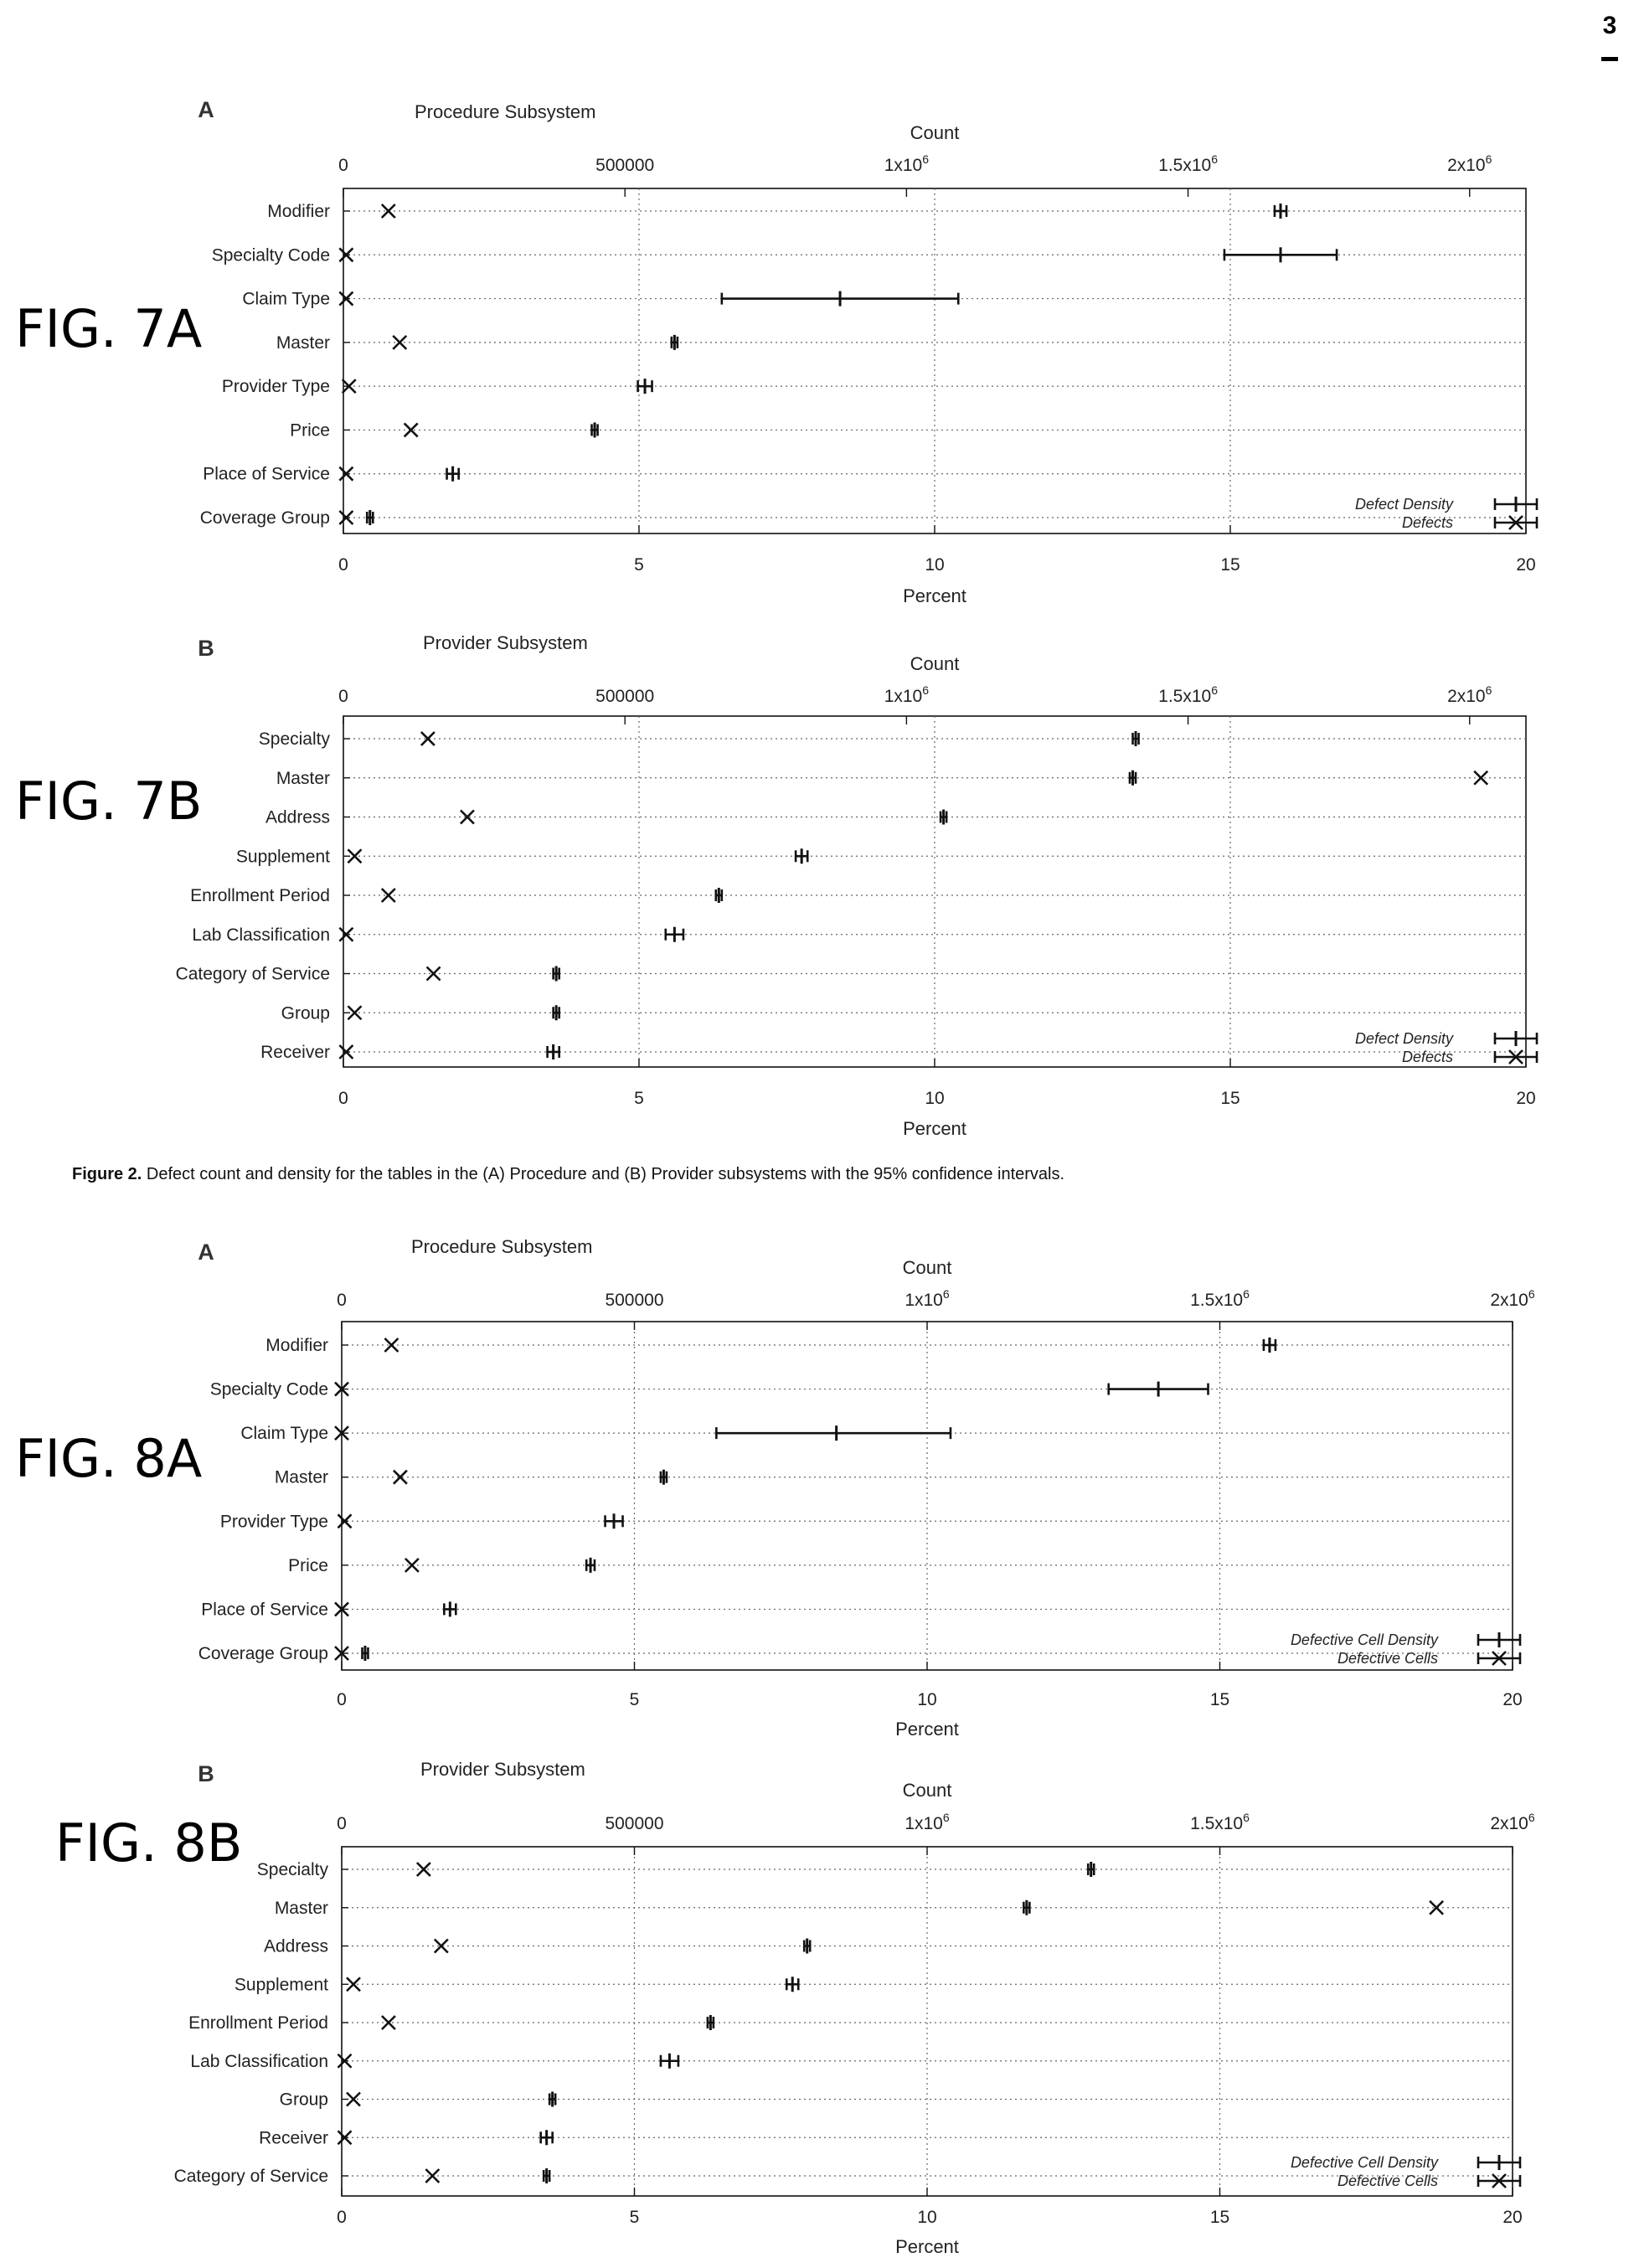 The image size is (1639, 2268). What do you see at coordinates (1404, 505) in the screenshot?
I see `legend-label: Defect Density` at bounding box center [1404, 505].